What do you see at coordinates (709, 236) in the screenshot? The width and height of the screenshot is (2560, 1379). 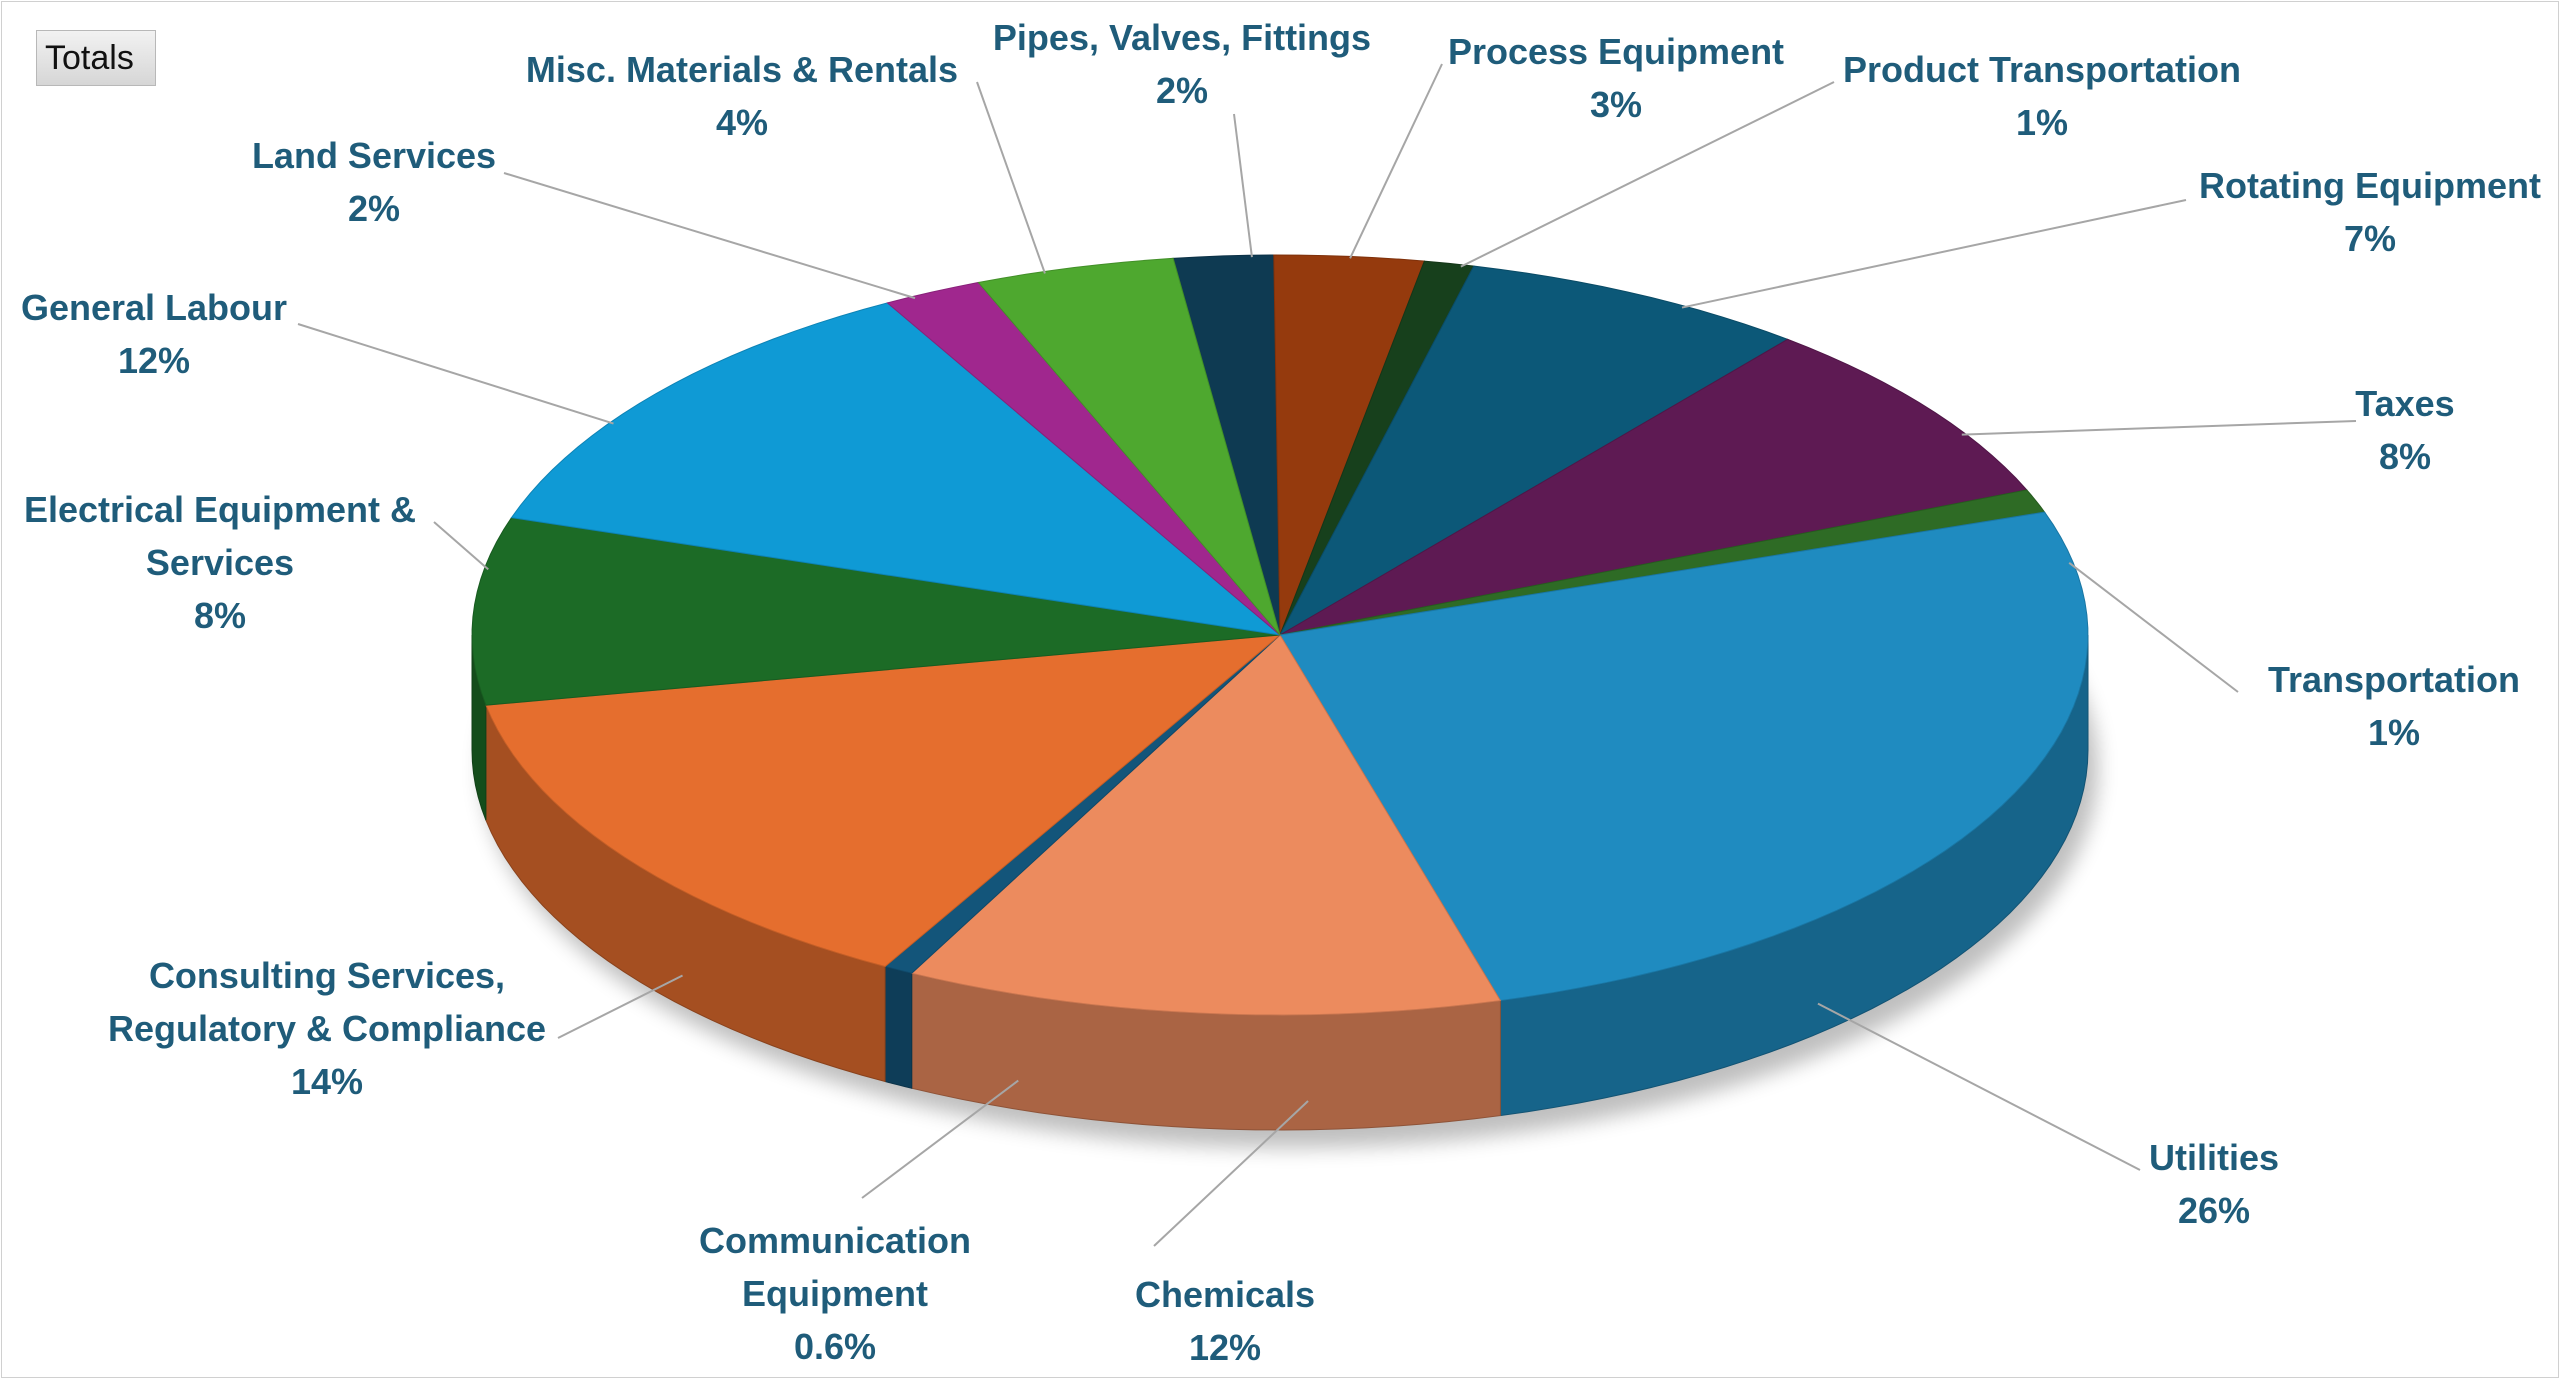 I see `leader-line-land-services` at bounding box center [709, 236].